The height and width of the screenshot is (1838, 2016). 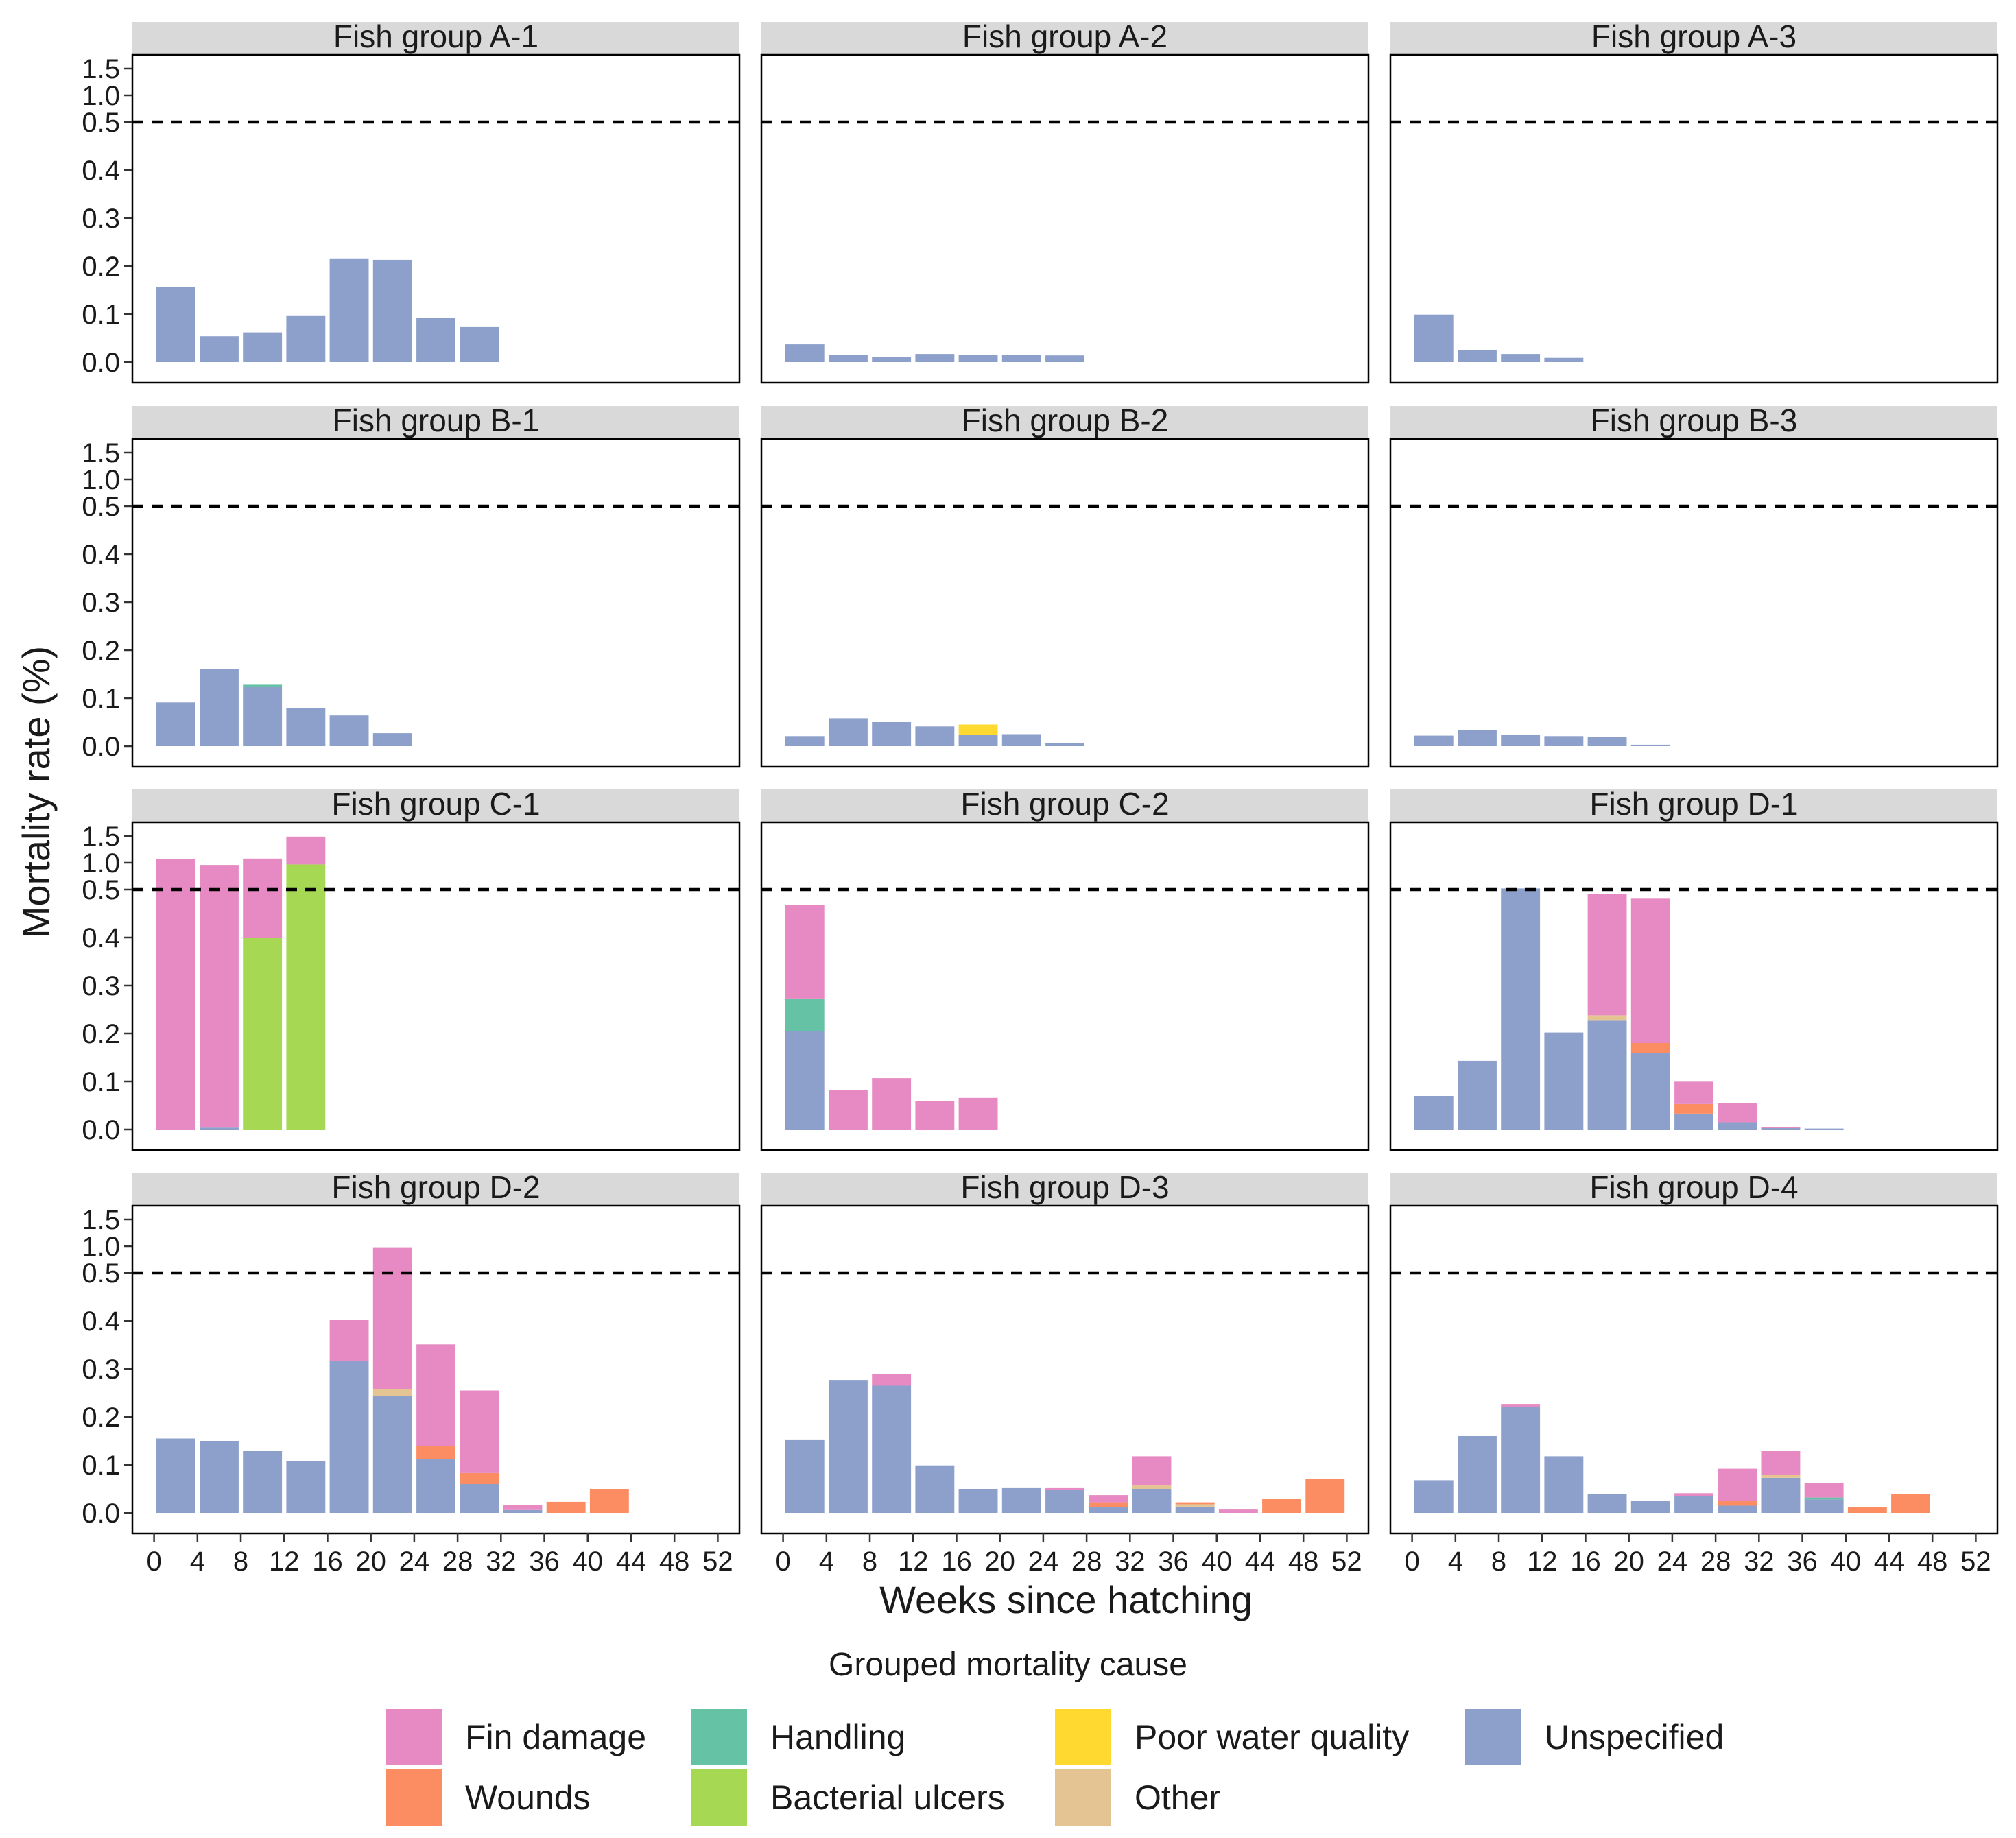 What do you see at coordinates (414, 1737) in the screenshot?
I see `legend-swatch-fin` at bounding box center [414, 1737].